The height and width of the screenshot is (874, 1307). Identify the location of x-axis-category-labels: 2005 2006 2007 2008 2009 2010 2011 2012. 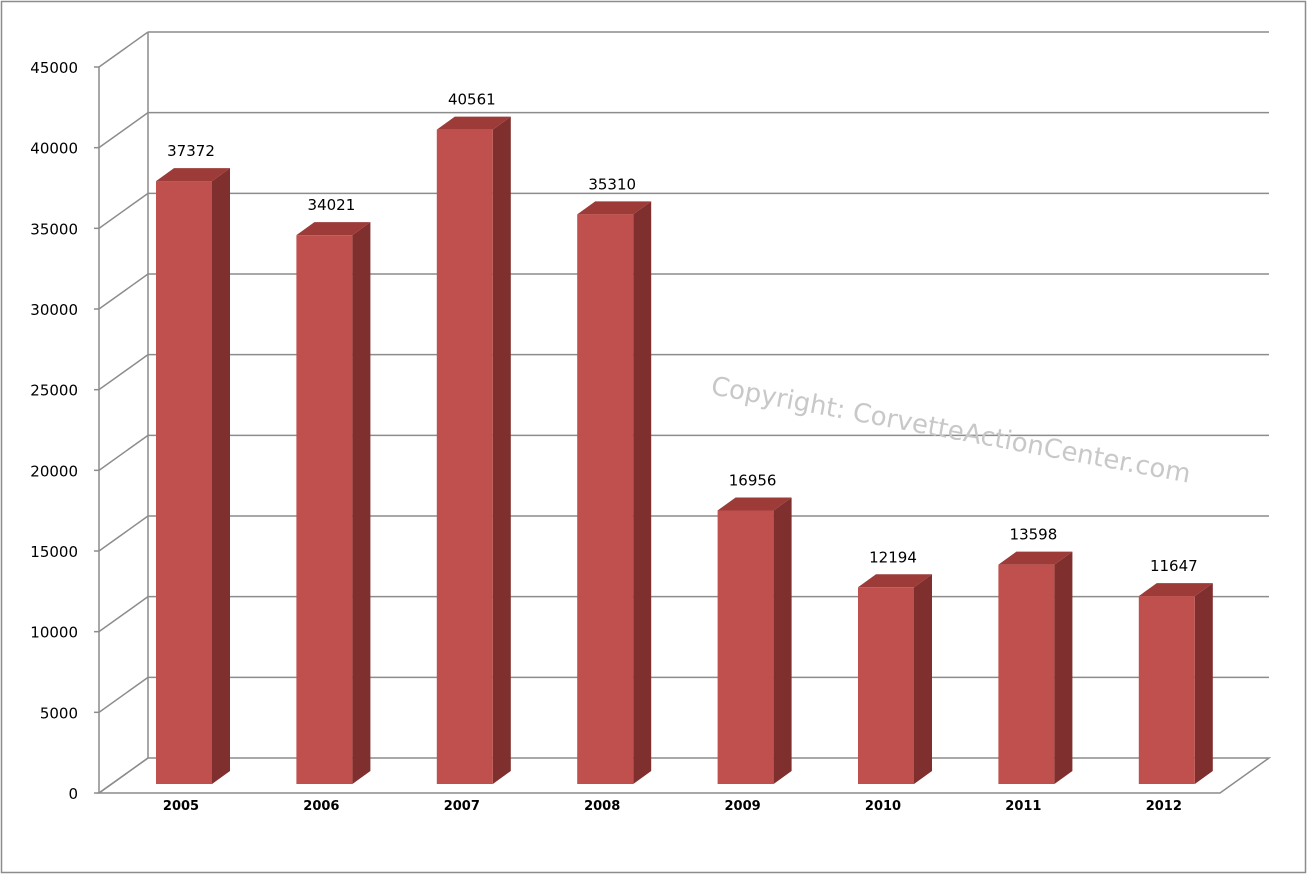
(672, 806).